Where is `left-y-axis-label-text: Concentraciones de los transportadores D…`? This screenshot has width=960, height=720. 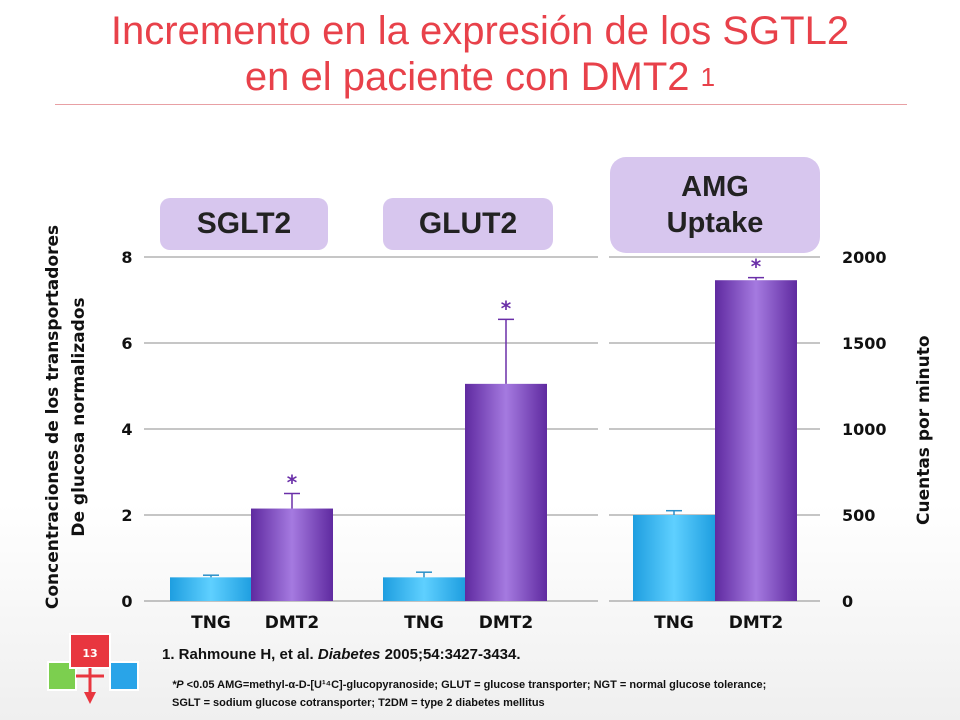
left-y-axis-label-text: Concentraciones de los transportadores D… is located at coordinates (66, 417).